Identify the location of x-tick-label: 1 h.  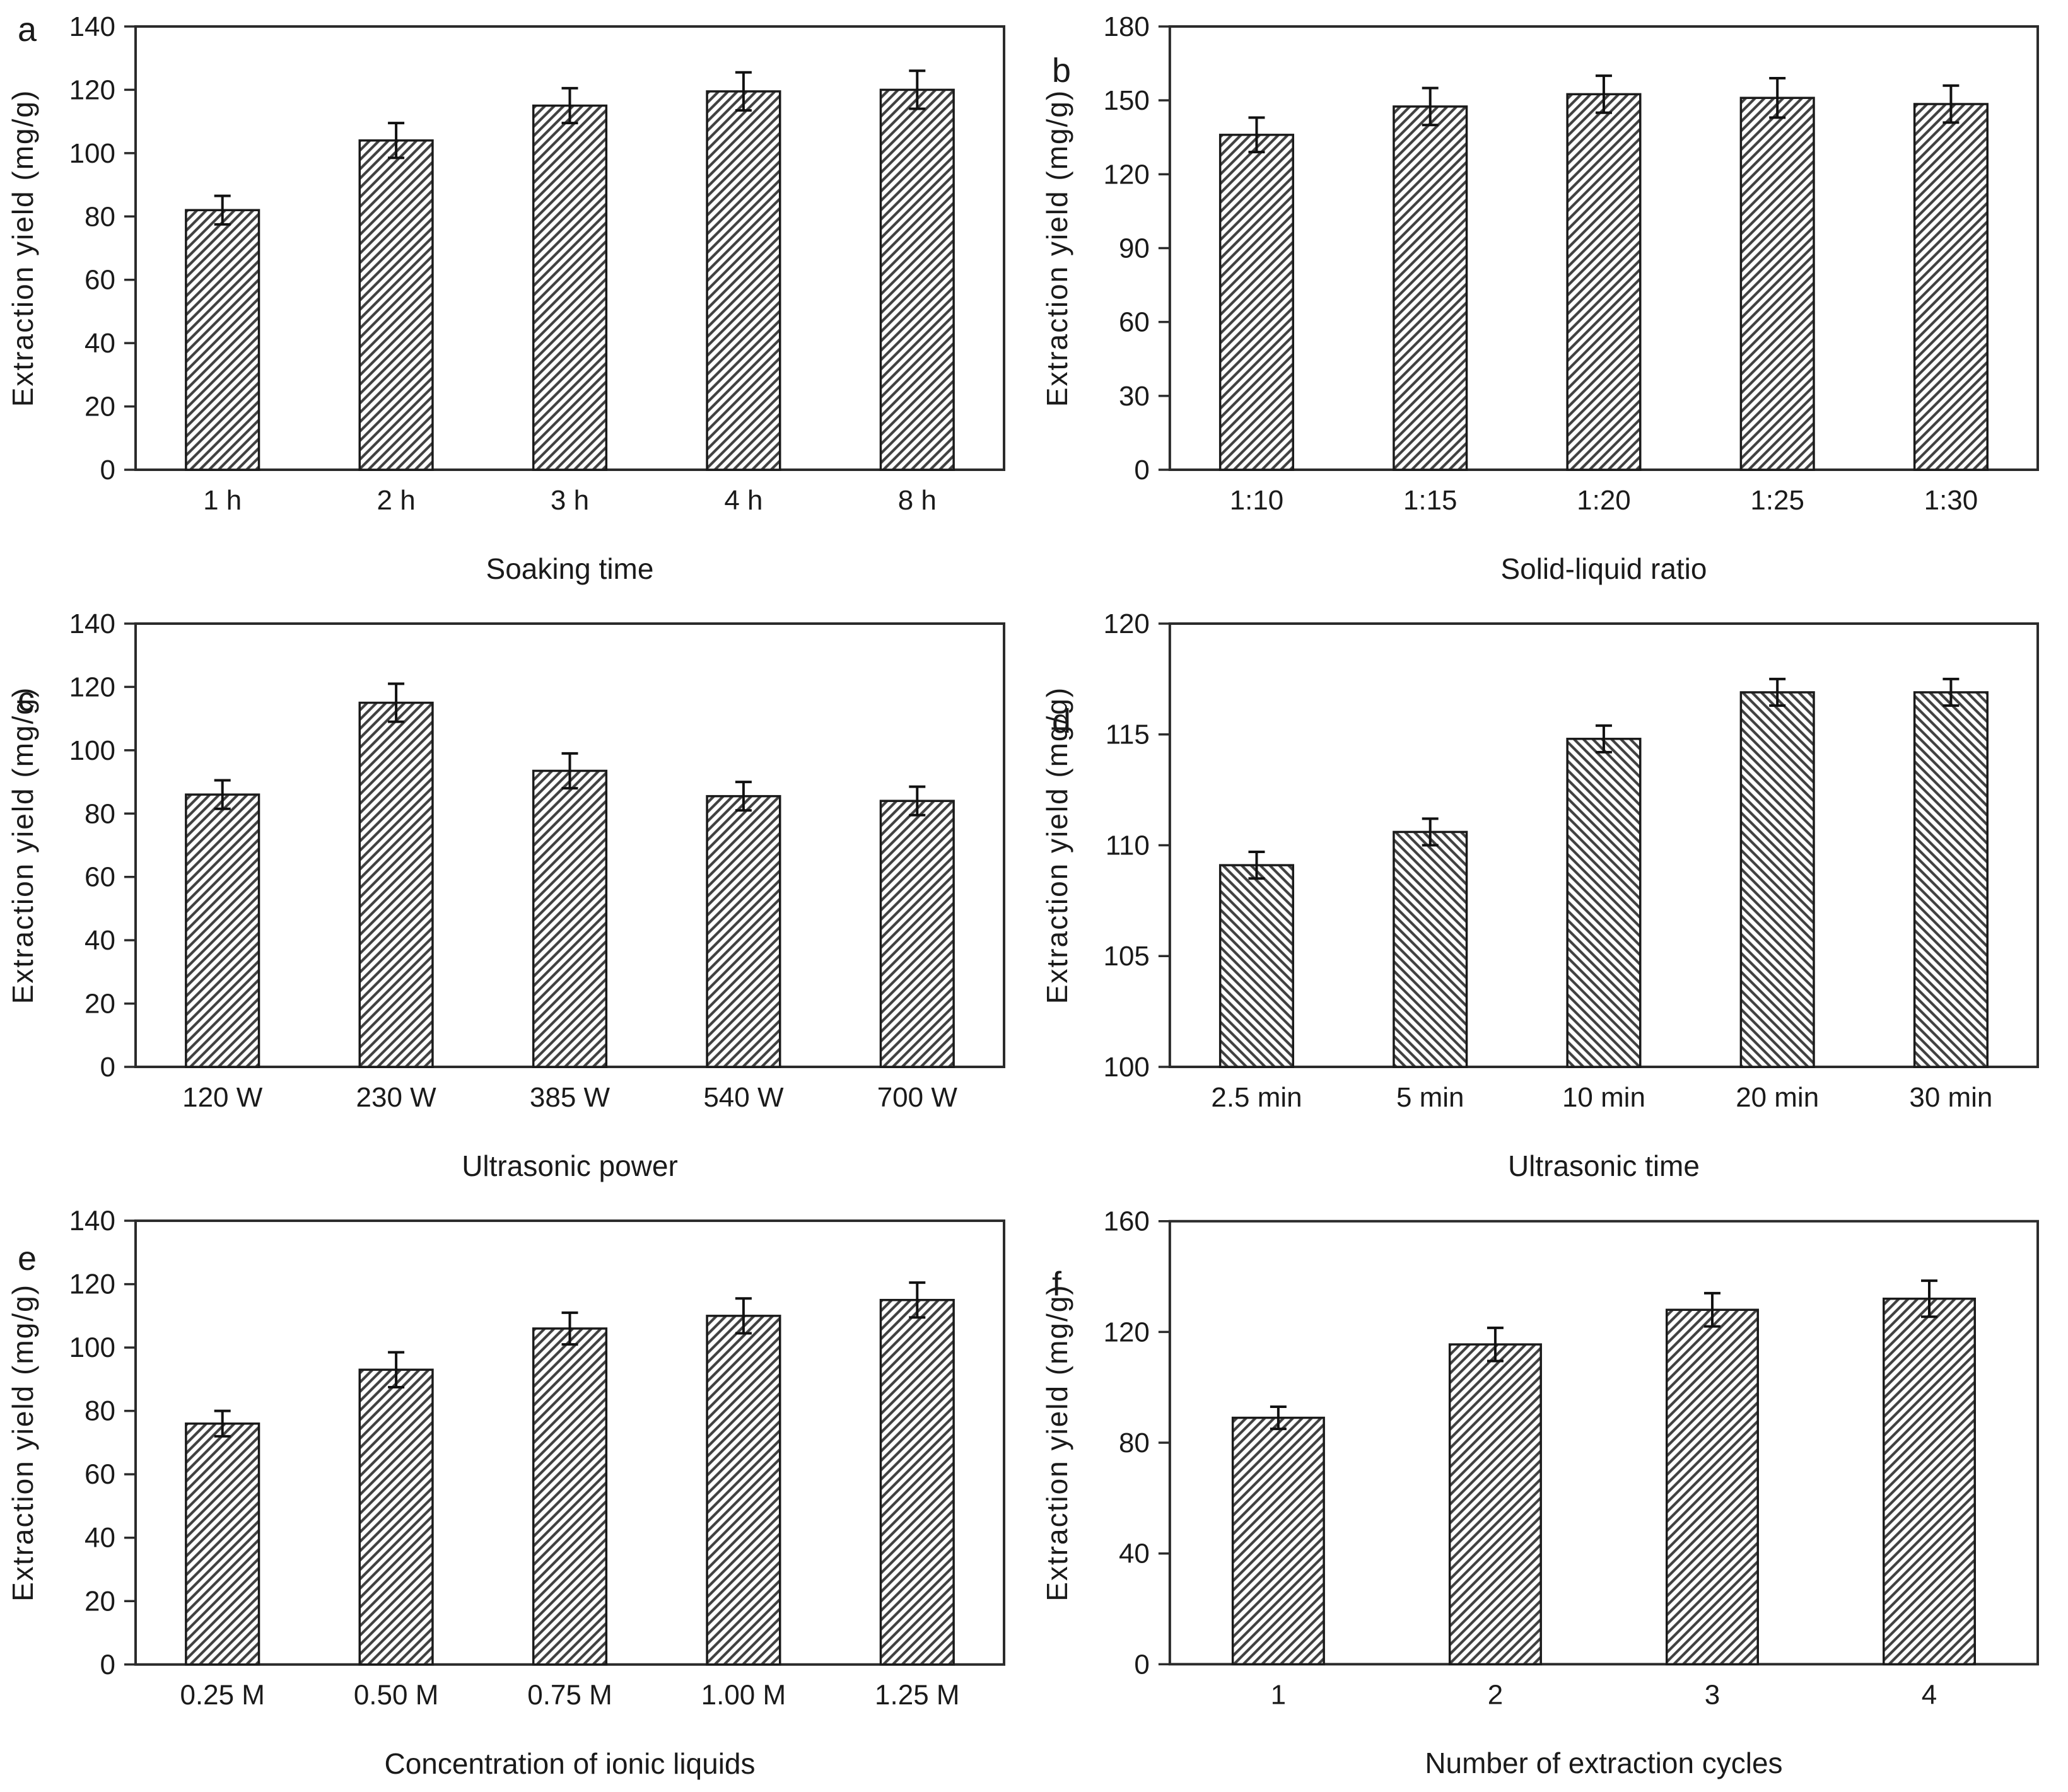
(222, 500).